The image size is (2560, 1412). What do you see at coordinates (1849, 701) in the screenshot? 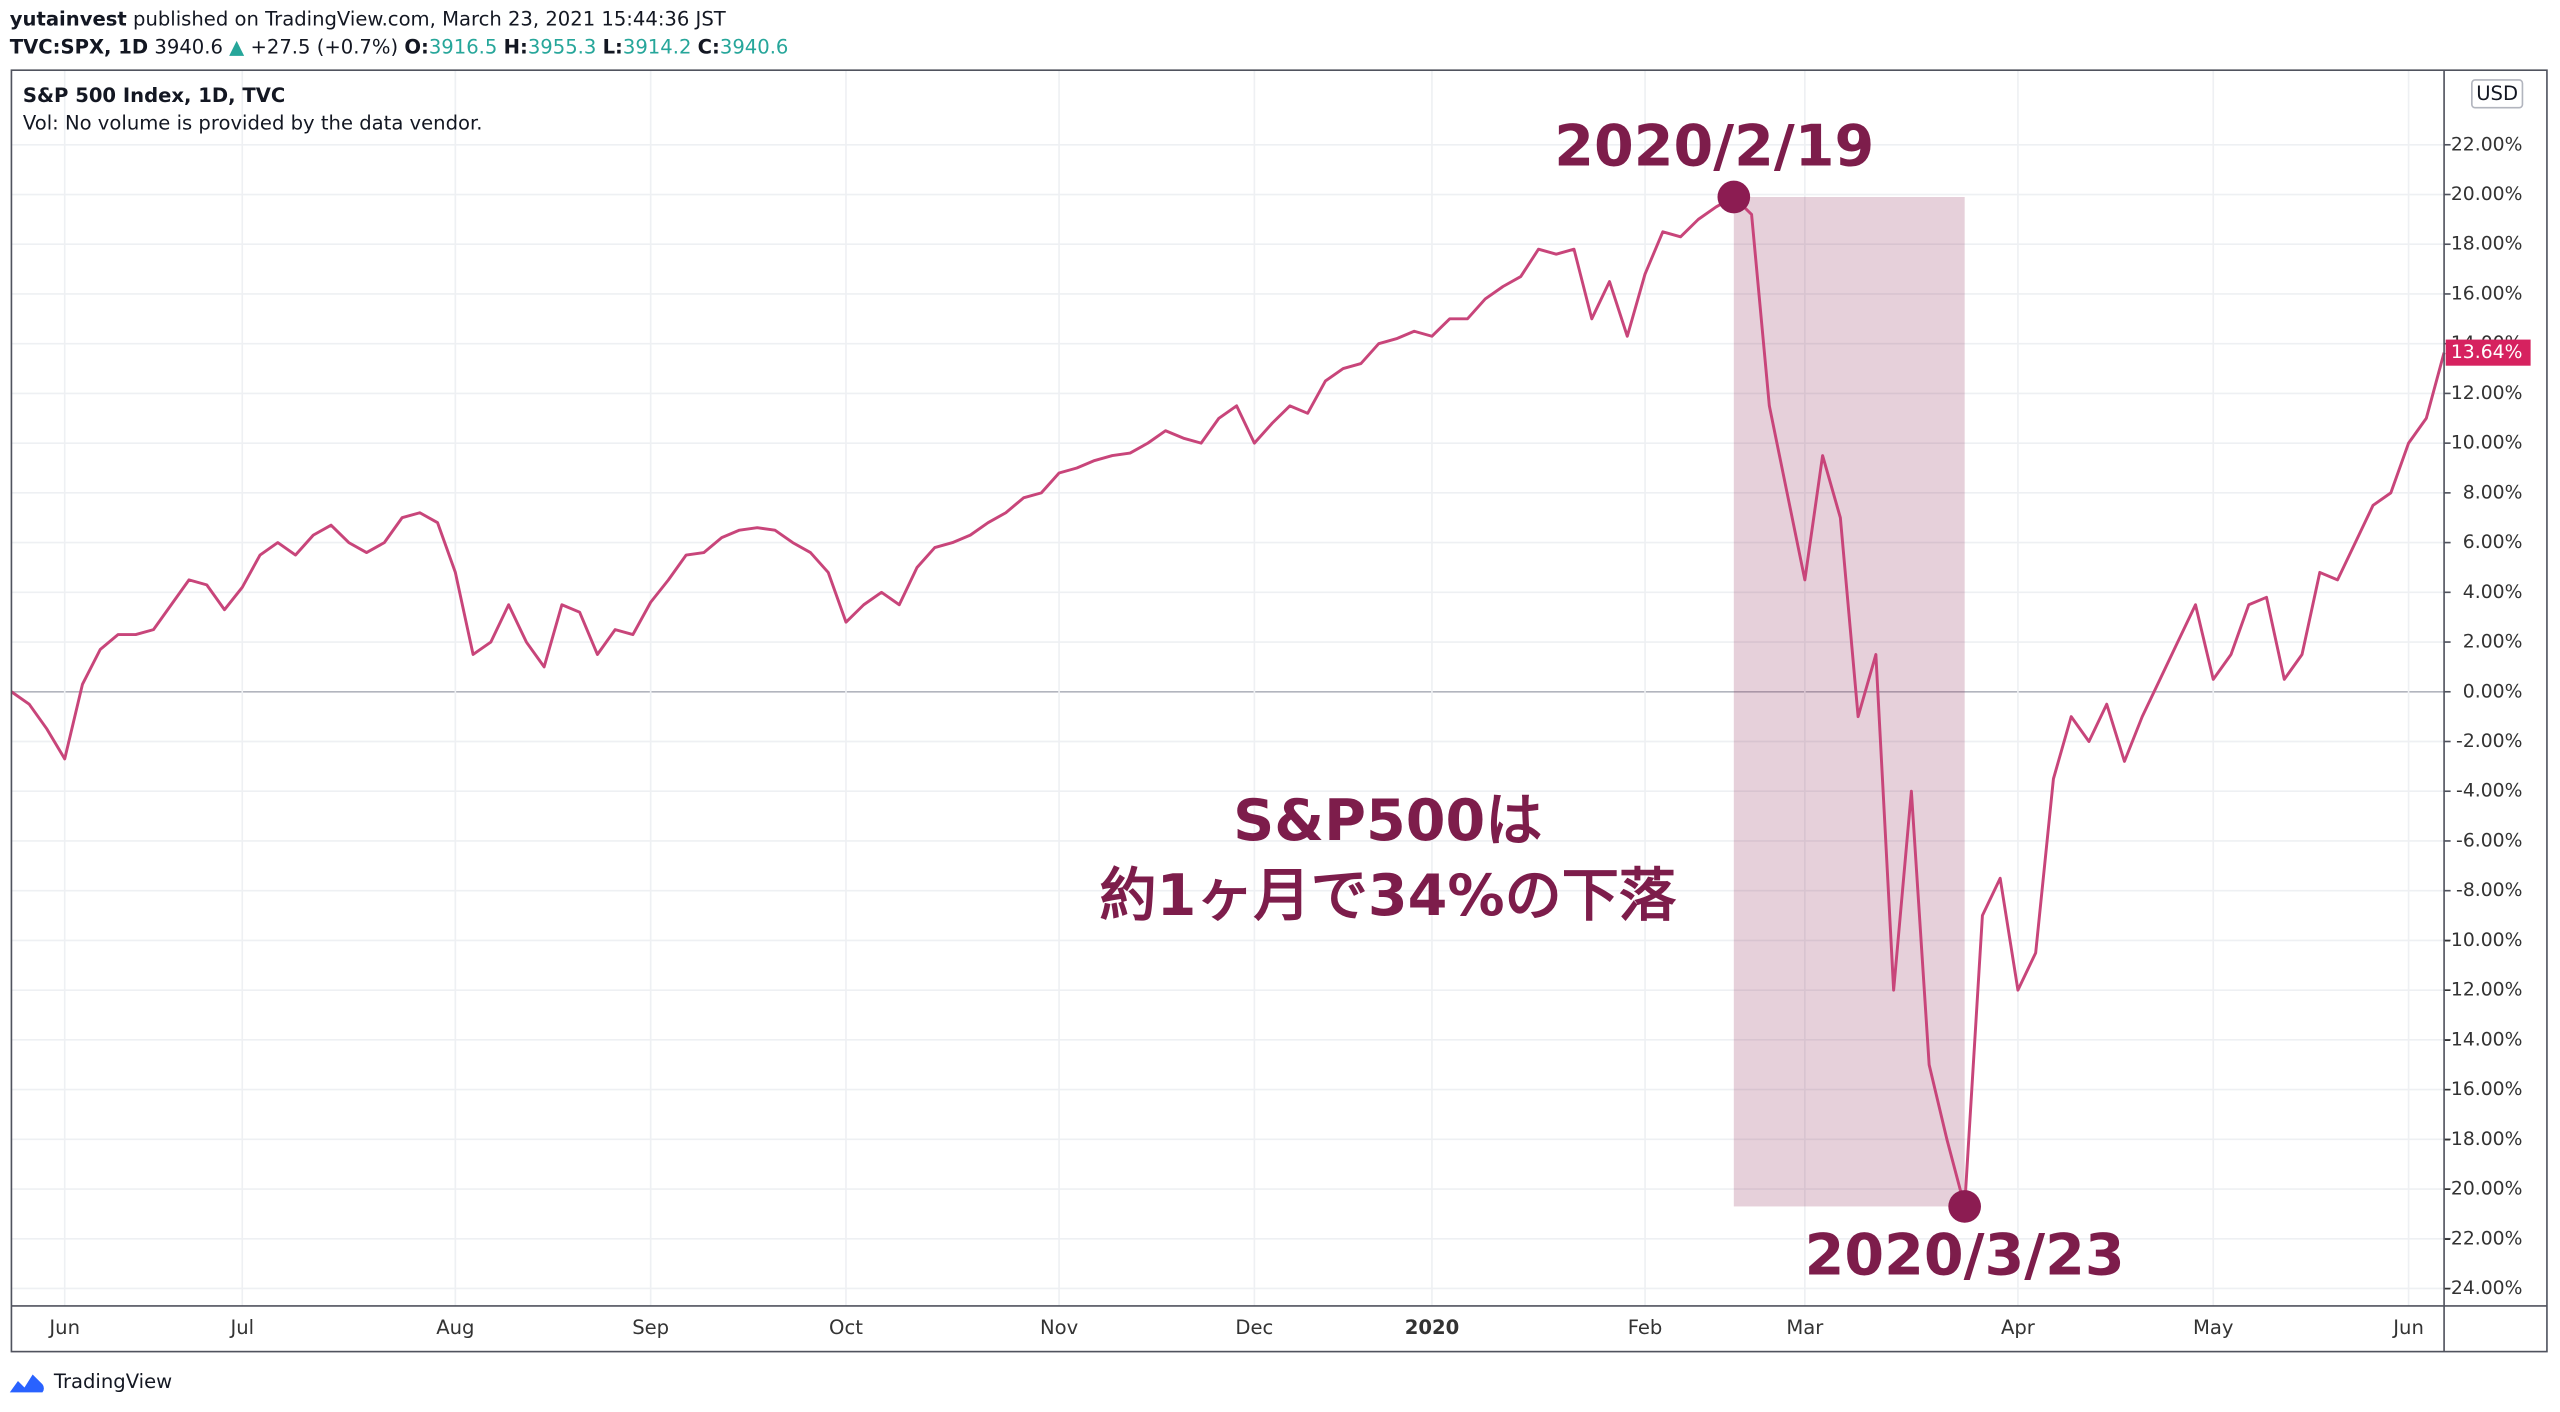
I see `drawdown-region` at bounding box center [1849, 701].